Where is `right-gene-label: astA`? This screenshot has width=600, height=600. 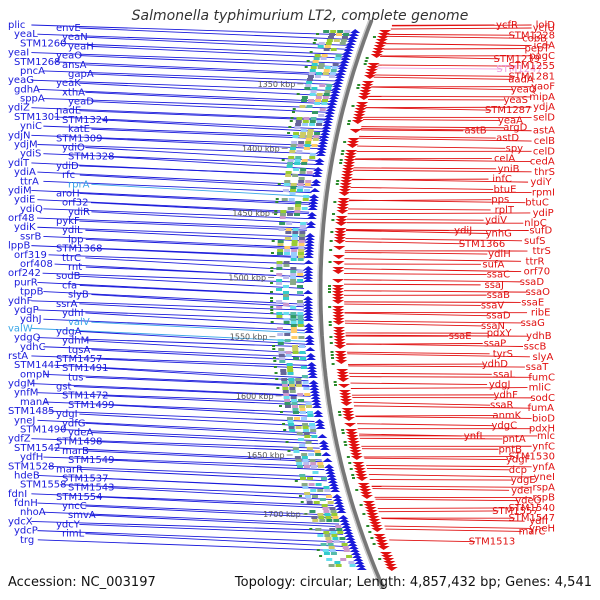 right-gene-label: astA is located at coordinates (544, 131).